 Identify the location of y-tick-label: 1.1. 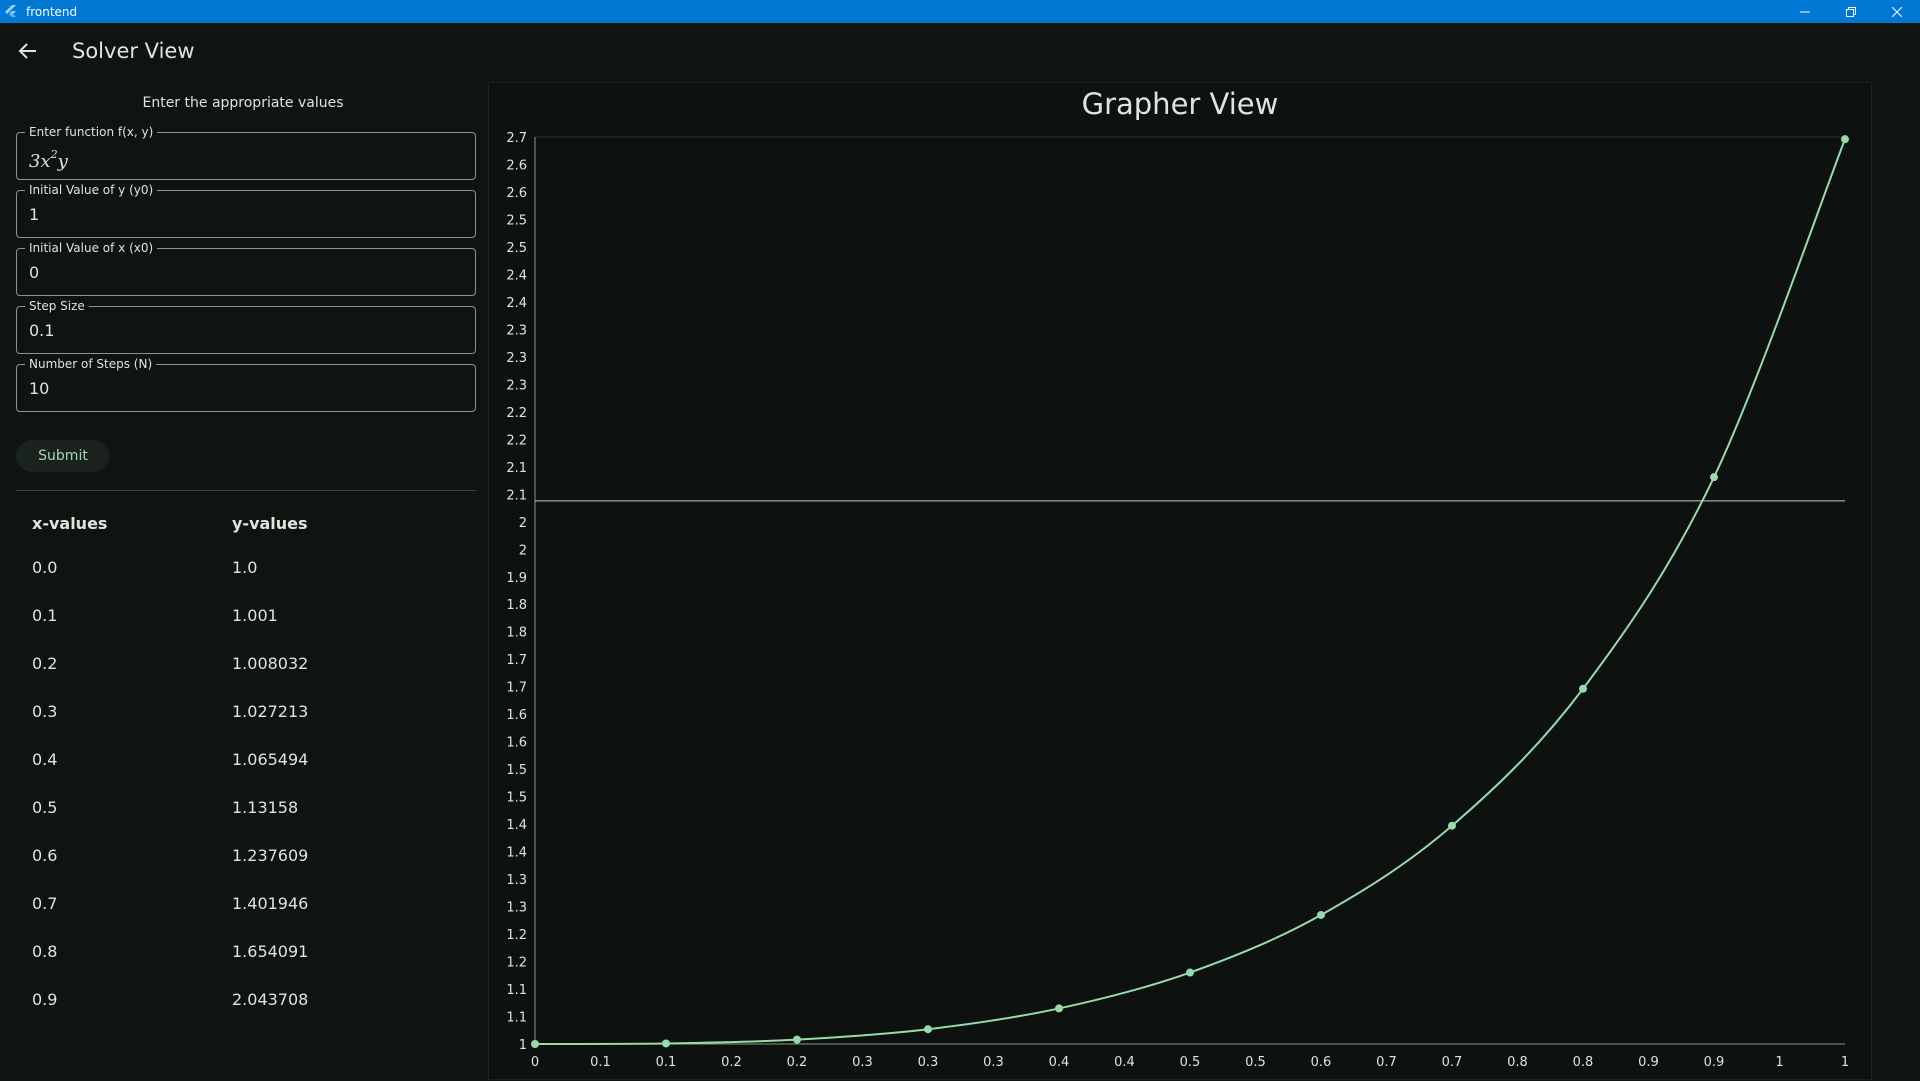
(516, 1018).